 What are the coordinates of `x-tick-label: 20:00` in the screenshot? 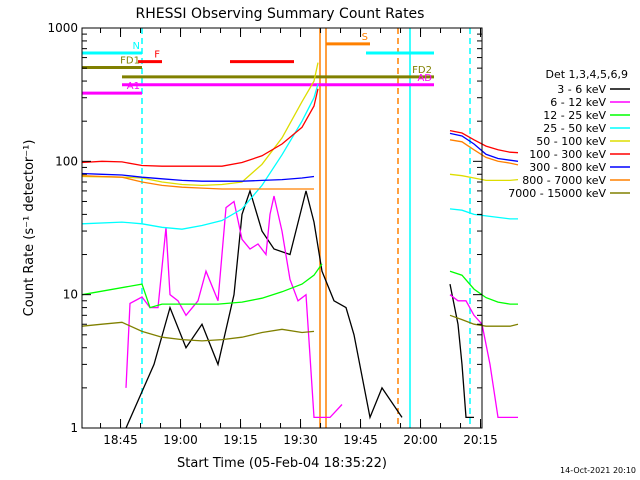 It's located at (420, 440).